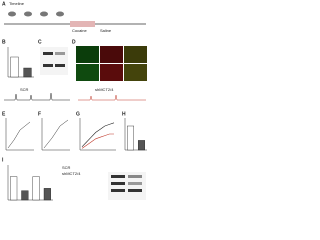 The image size is (320, 240). Describe the element at coordinates (3, 160) in the screenshot. I see `panel-label: I` at that location.